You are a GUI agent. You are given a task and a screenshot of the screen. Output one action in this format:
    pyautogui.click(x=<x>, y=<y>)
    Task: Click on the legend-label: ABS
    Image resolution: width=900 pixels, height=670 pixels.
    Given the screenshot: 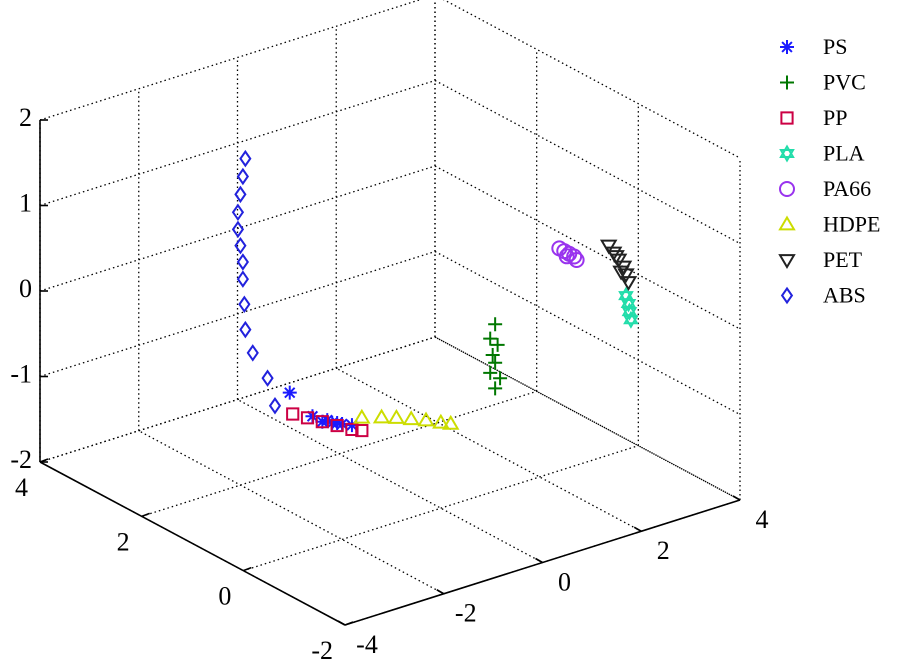 What is the action you would take?
    pyautogui.click(x=844, y=295)
    